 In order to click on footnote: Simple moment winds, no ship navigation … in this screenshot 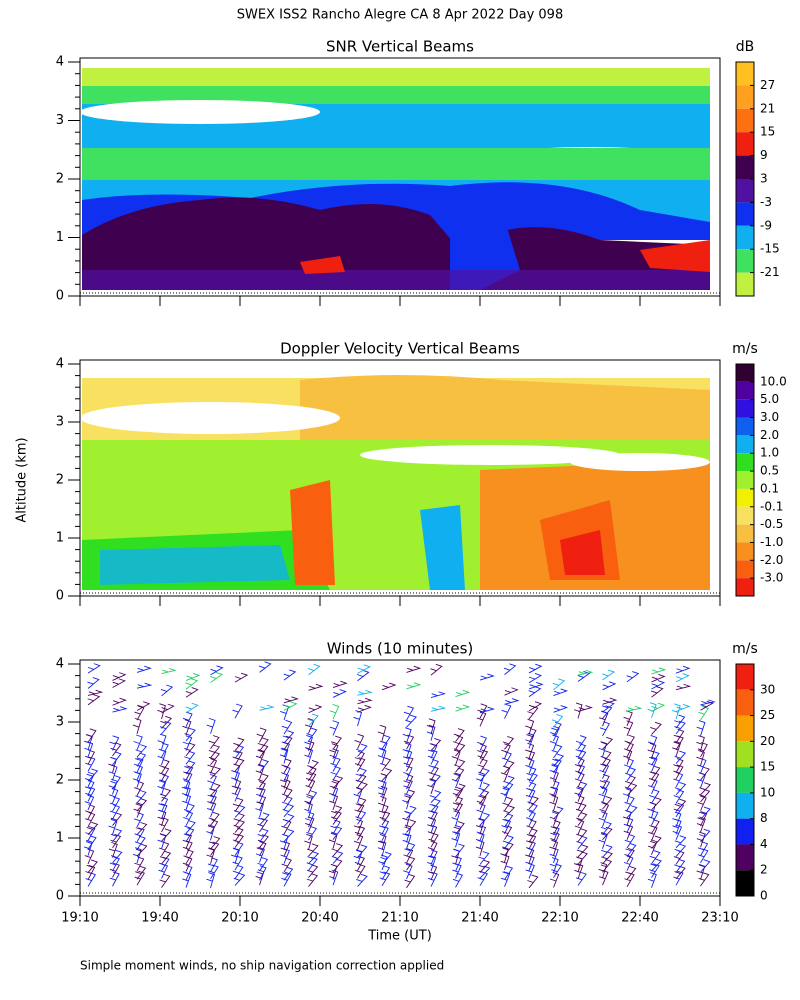, I will do `click(262, 966)`.